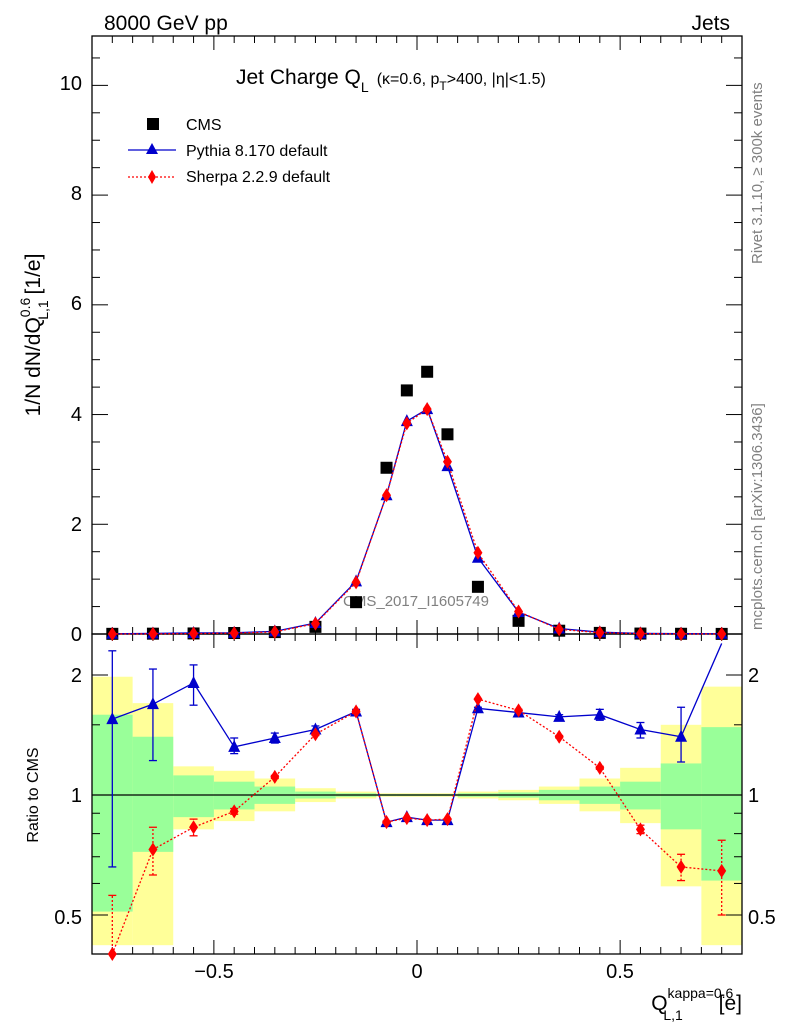  What do you see at coordinates (757, 516) in the screenshot?
I see `mcplots-label: mcplots.cern.ch [arXiv:1306.3436]` at bounding box center [757, 516].